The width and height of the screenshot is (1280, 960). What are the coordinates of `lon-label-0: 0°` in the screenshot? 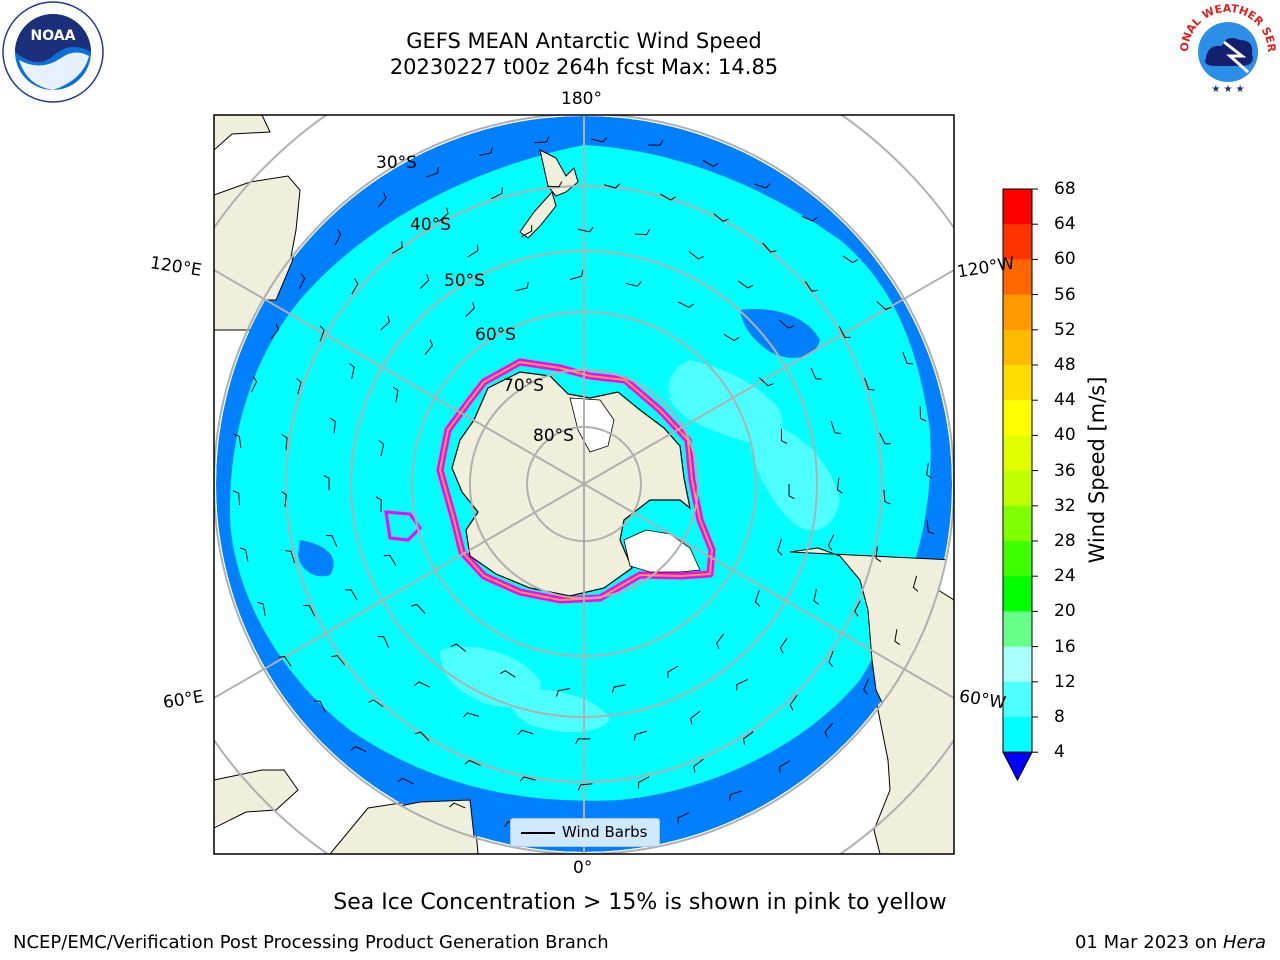 It's located at (583, 868).